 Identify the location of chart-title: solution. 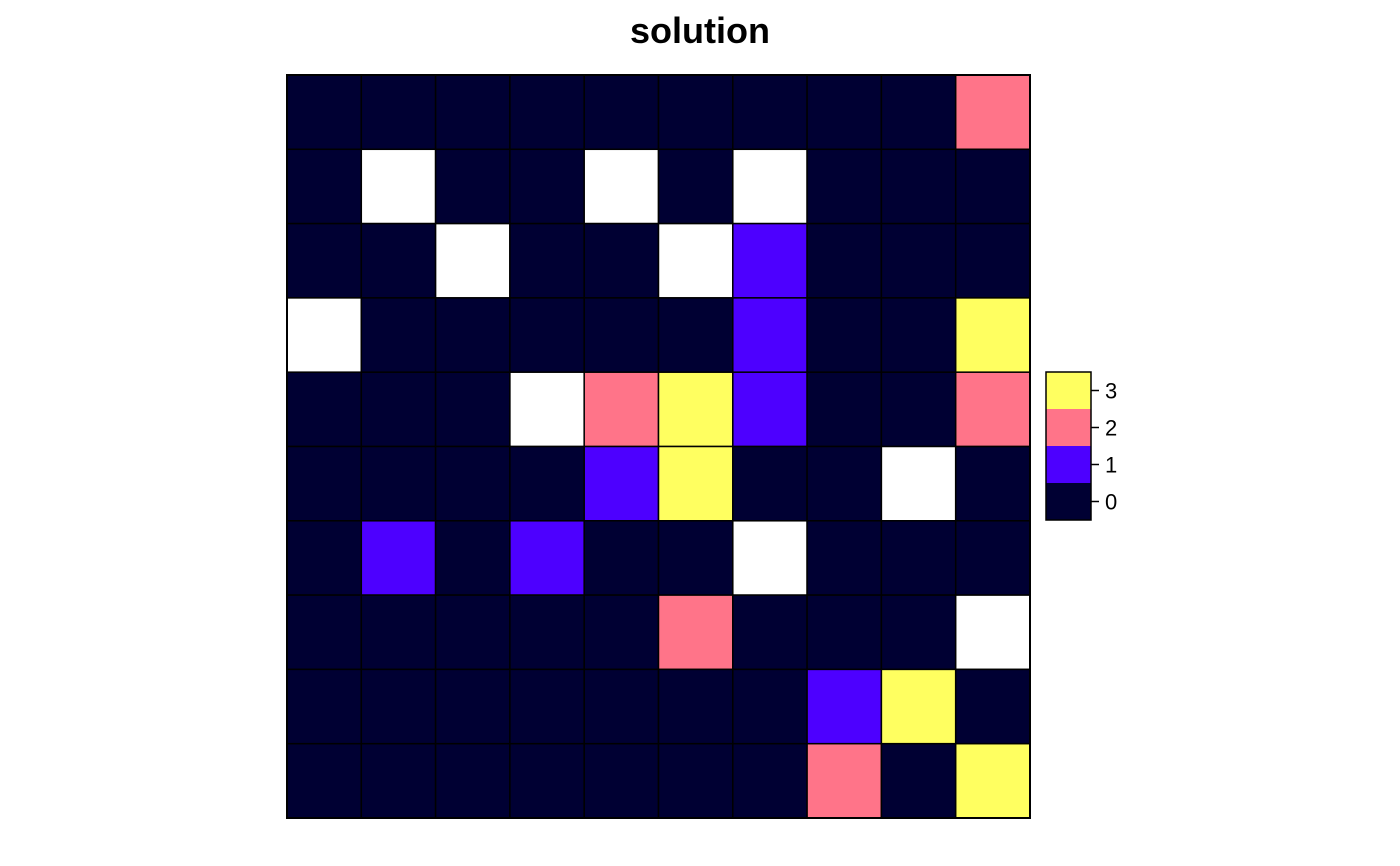
(700, 30).